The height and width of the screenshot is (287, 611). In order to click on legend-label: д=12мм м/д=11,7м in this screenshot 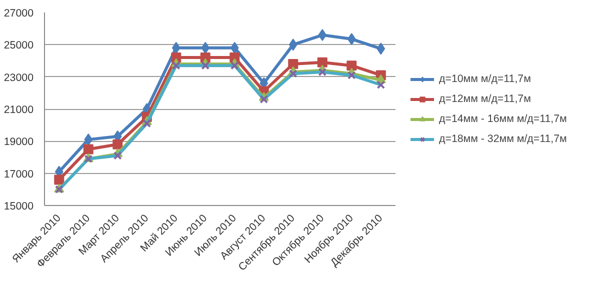, I will do `click(485, 98)`.